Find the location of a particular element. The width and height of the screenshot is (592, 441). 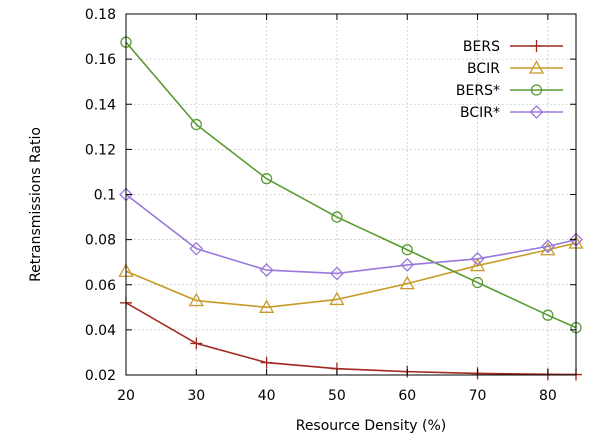

y-tick-label: 0.04 is located at coordinates (100, 331).